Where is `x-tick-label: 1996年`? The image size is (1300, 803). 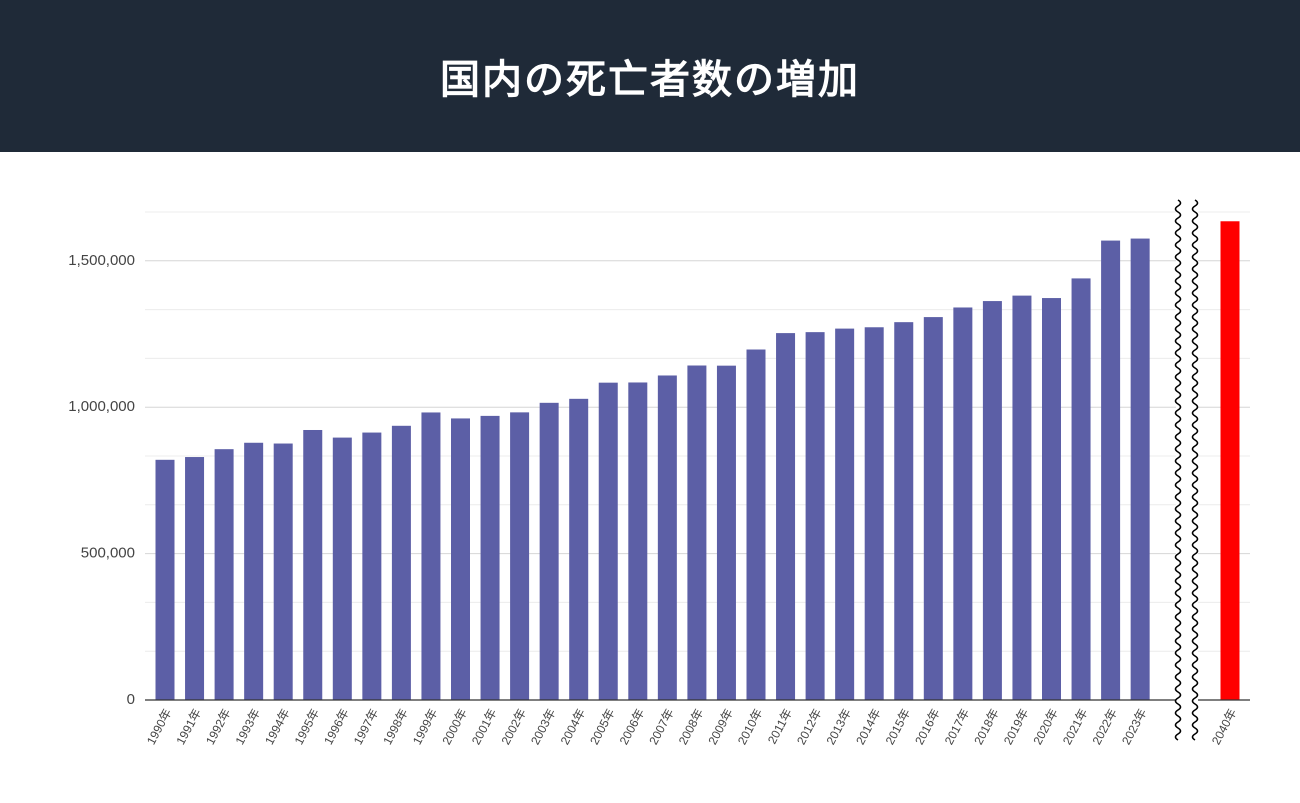
x-tick-label: 1996年 is located at coordinates (336, 726).